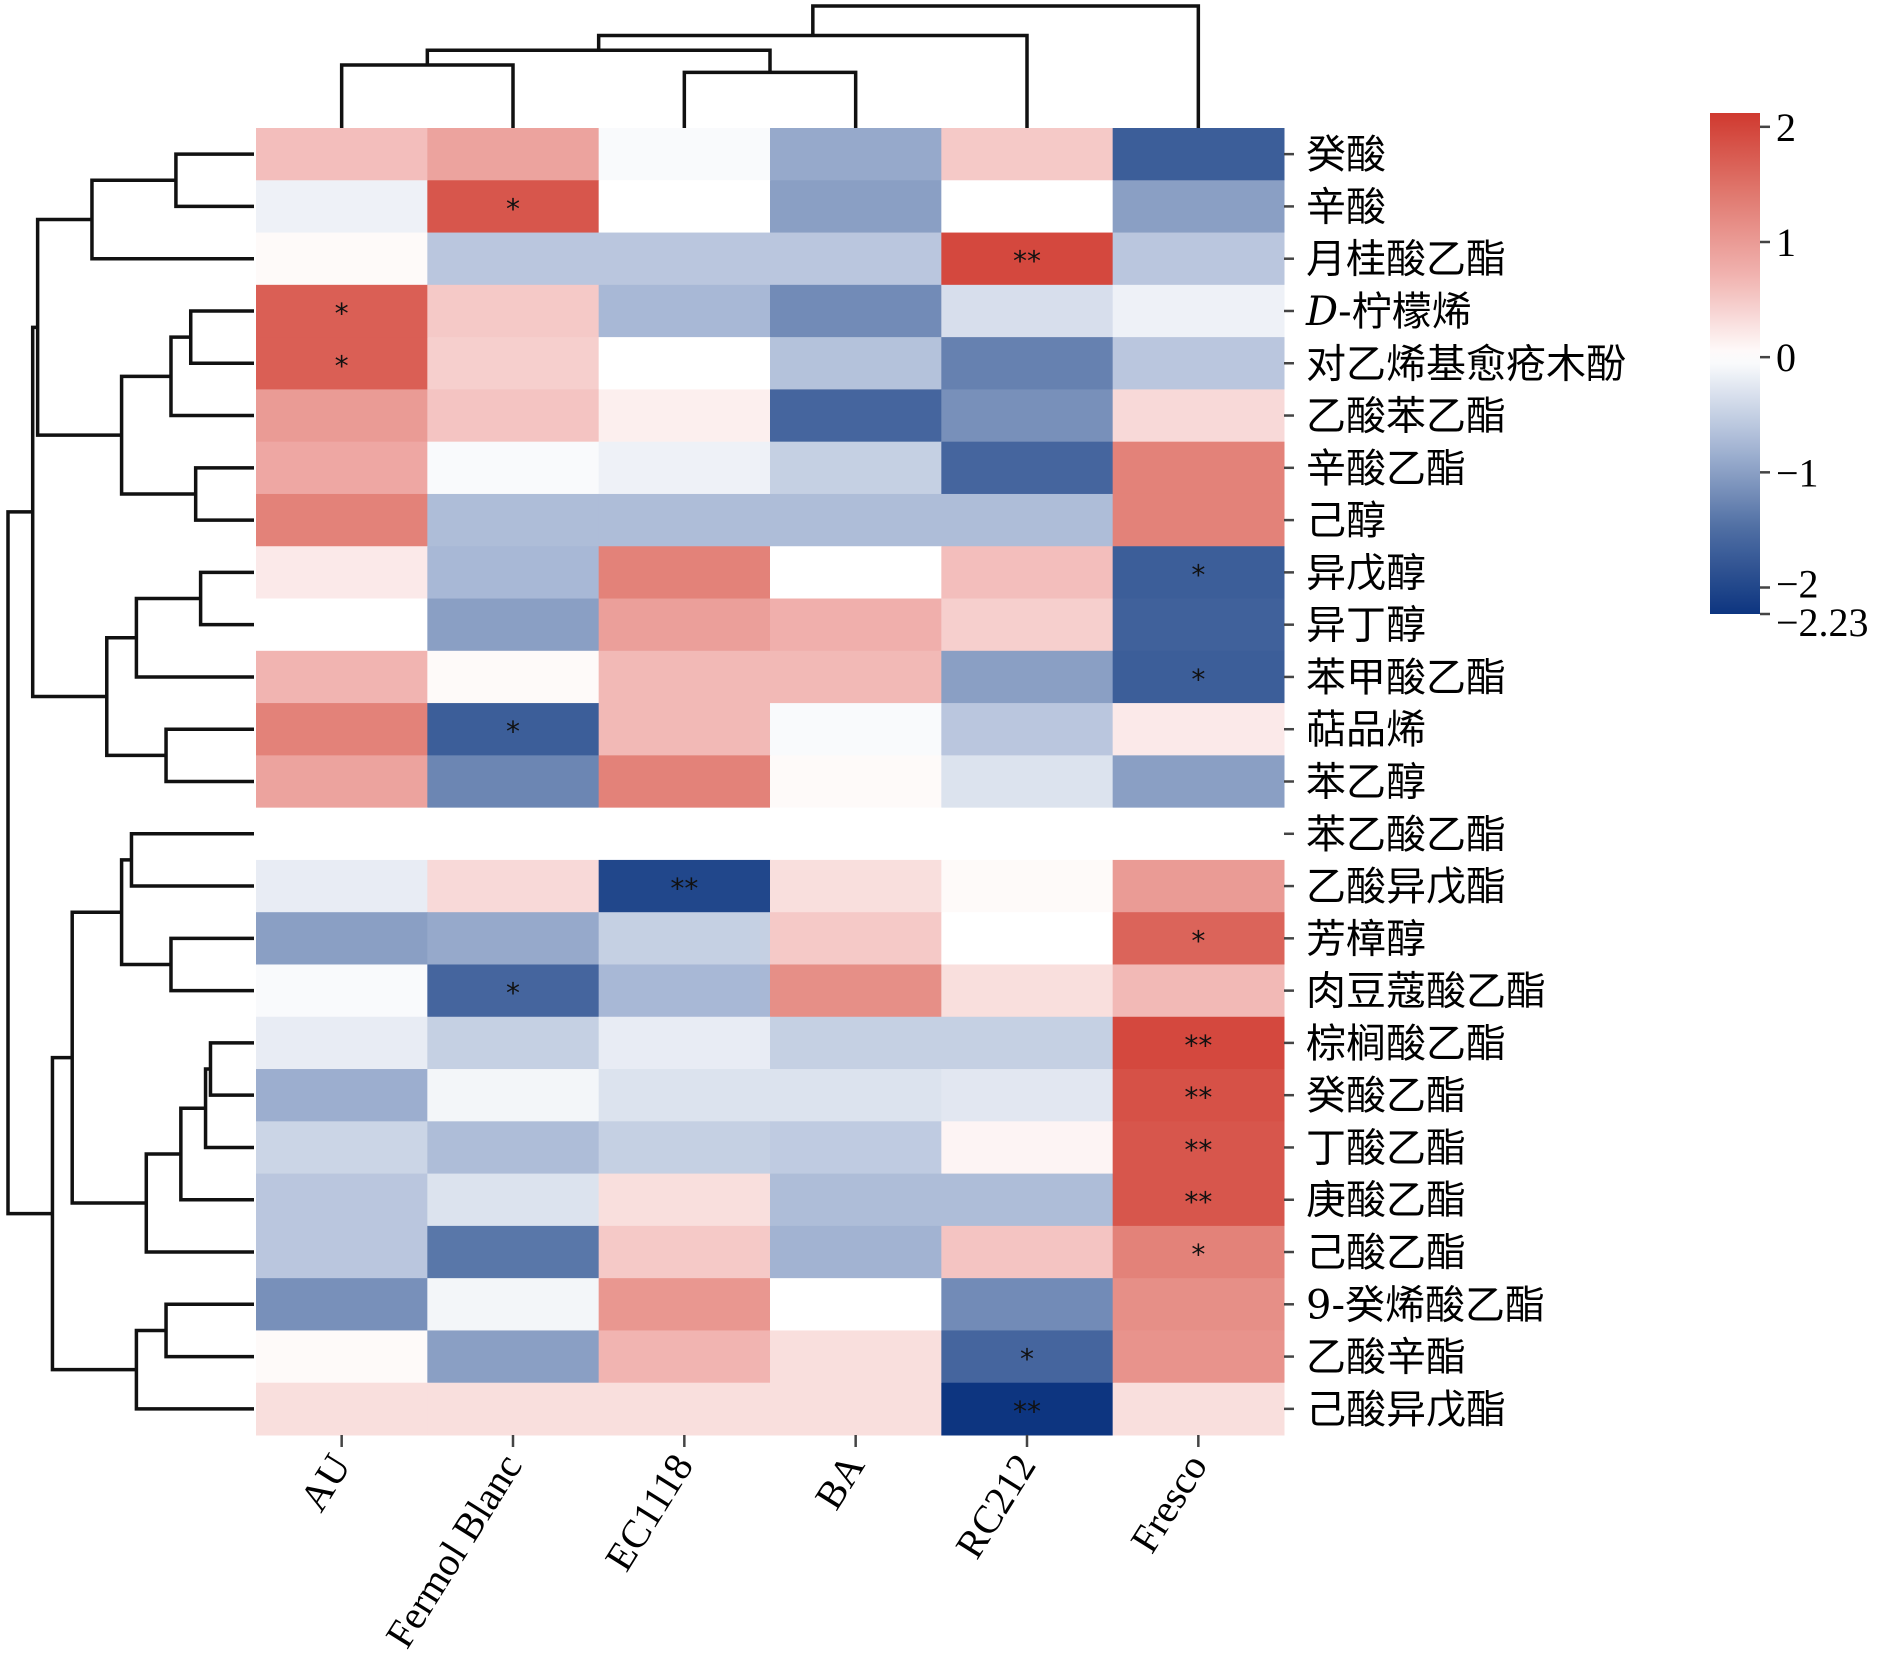 The width and height of the screenshot is (1890, 1670). I want to click on column-labels: AU Fermol Blanc EC1118 BA RC212 Fresco, so click(753, 1545).